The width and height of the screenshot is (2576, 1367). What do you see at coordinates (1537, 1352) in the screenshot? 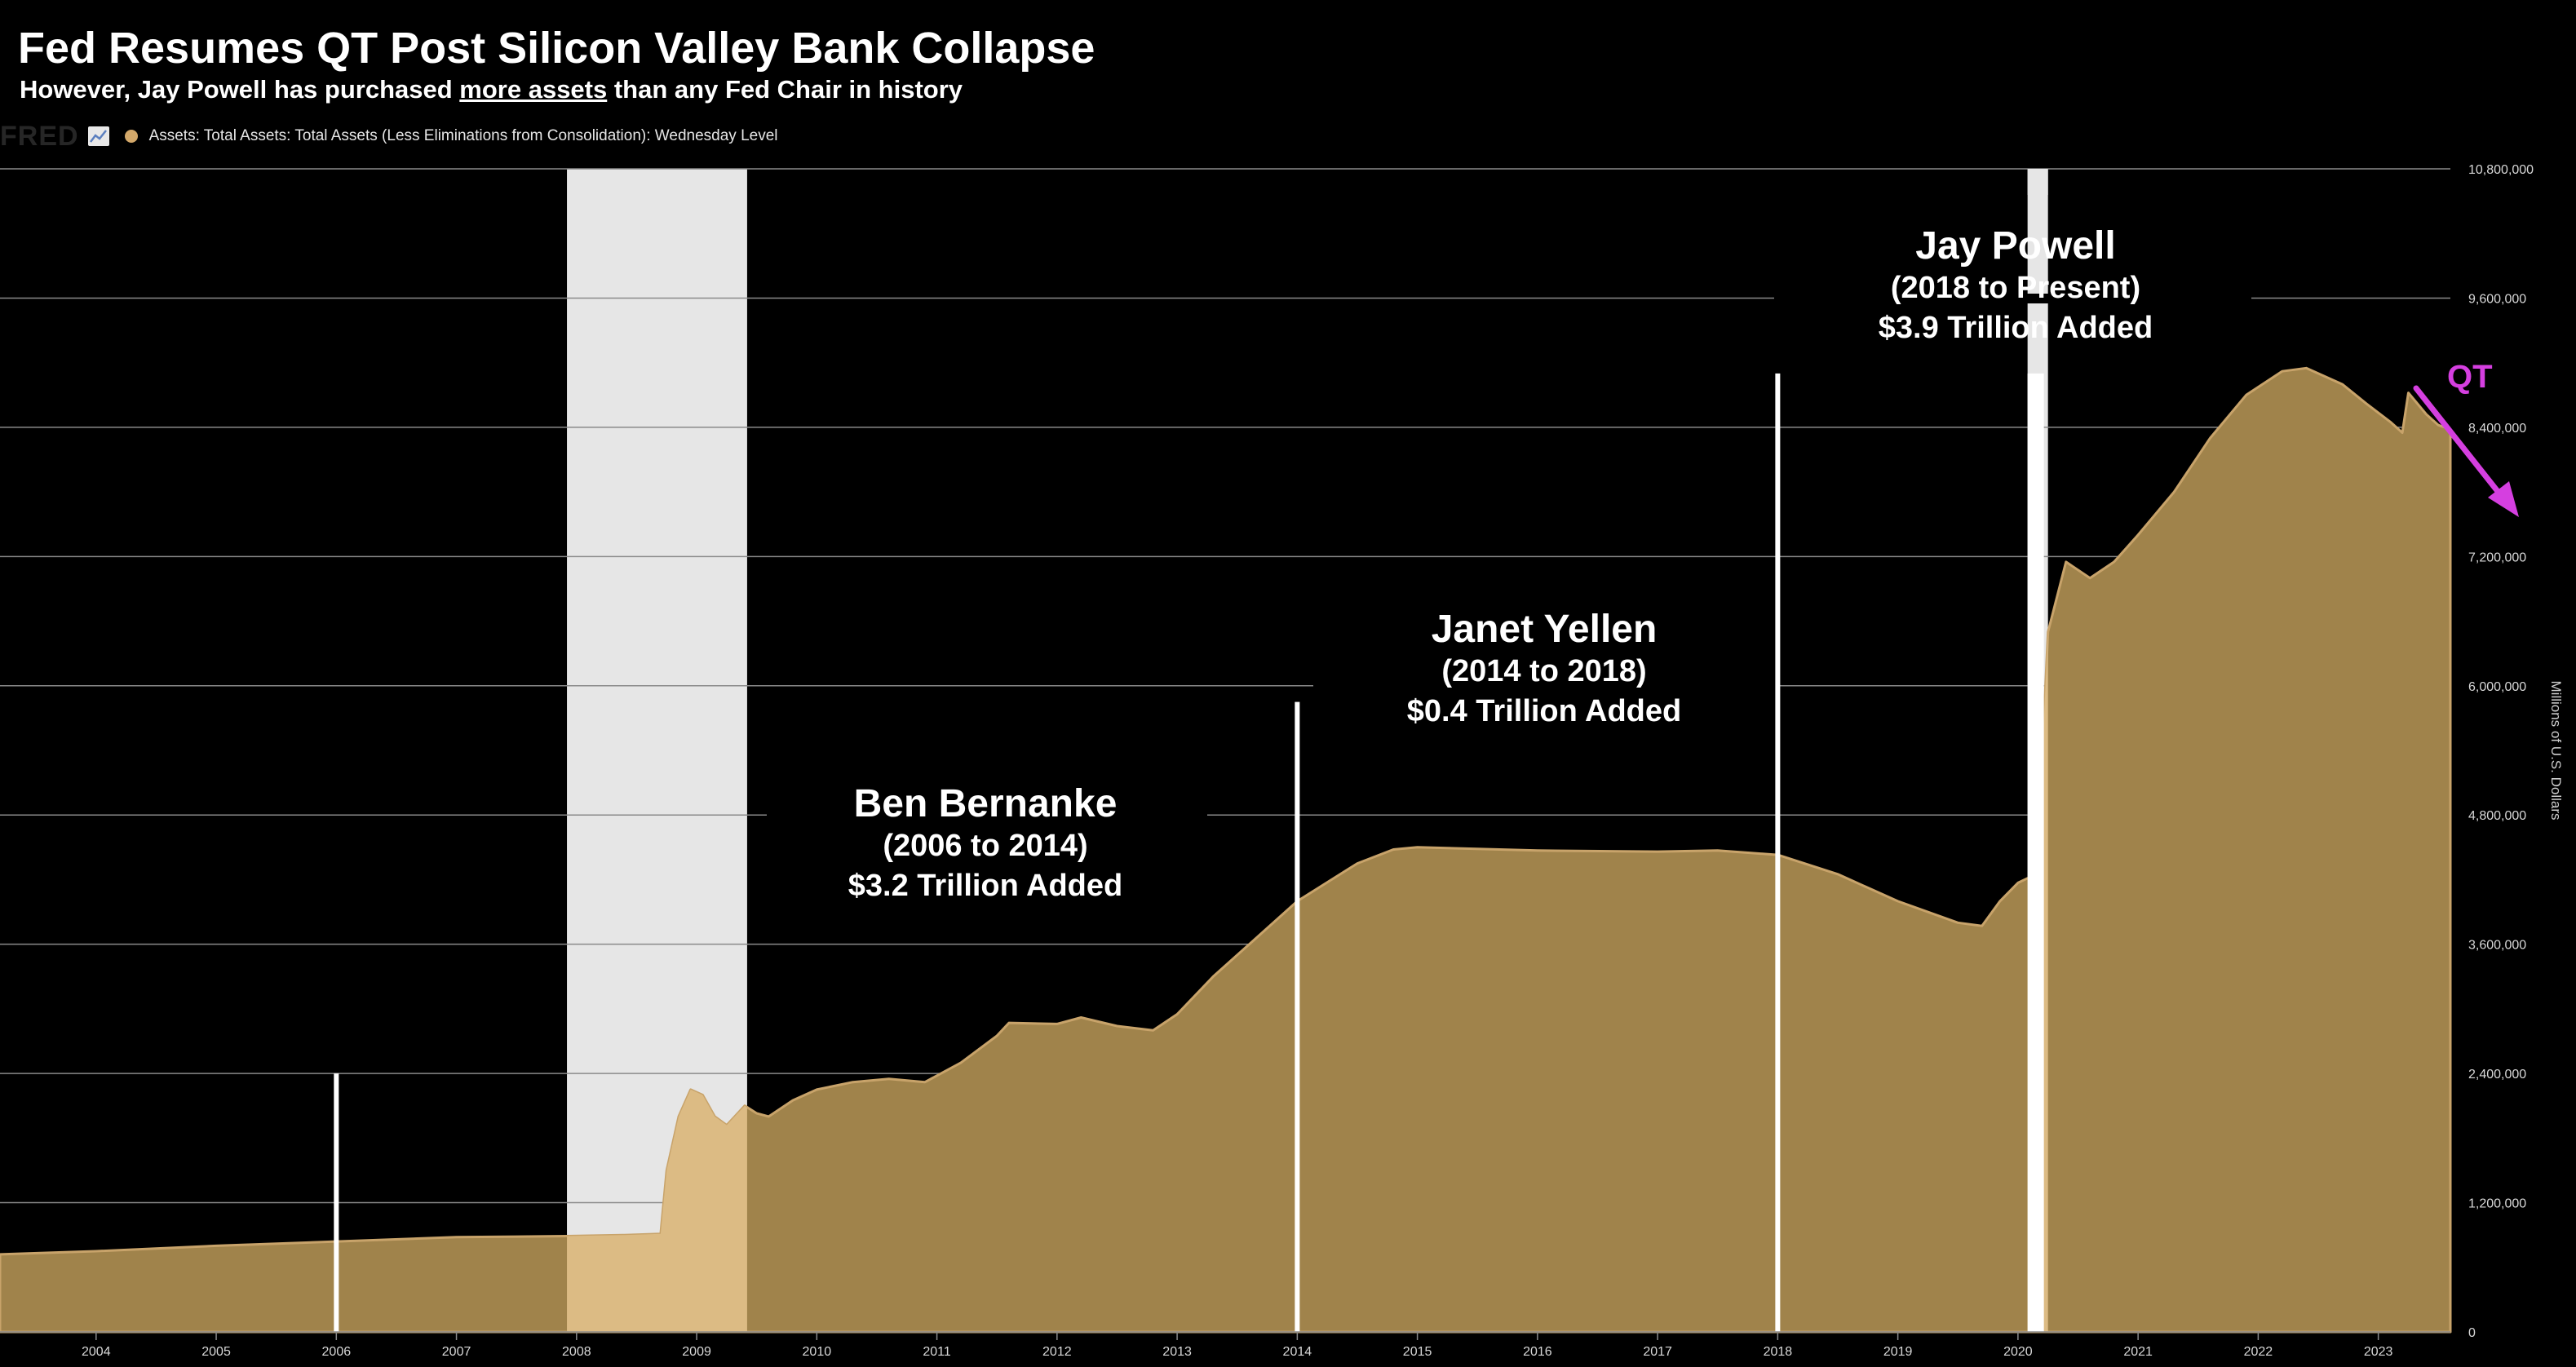
I see `x-tick-label: 2016` at bounding box center [1537, 1352].